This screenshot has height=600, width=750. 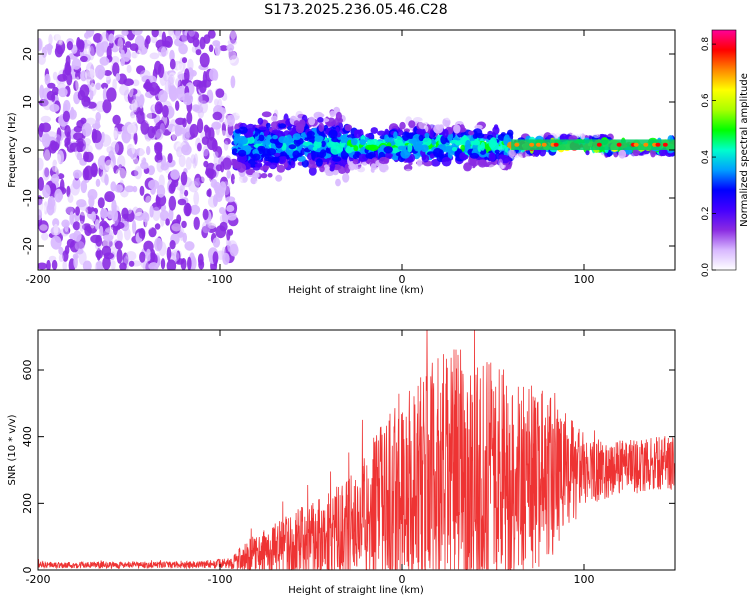 I want to click on y-tick-label: 600, so click(x=27, y=370).